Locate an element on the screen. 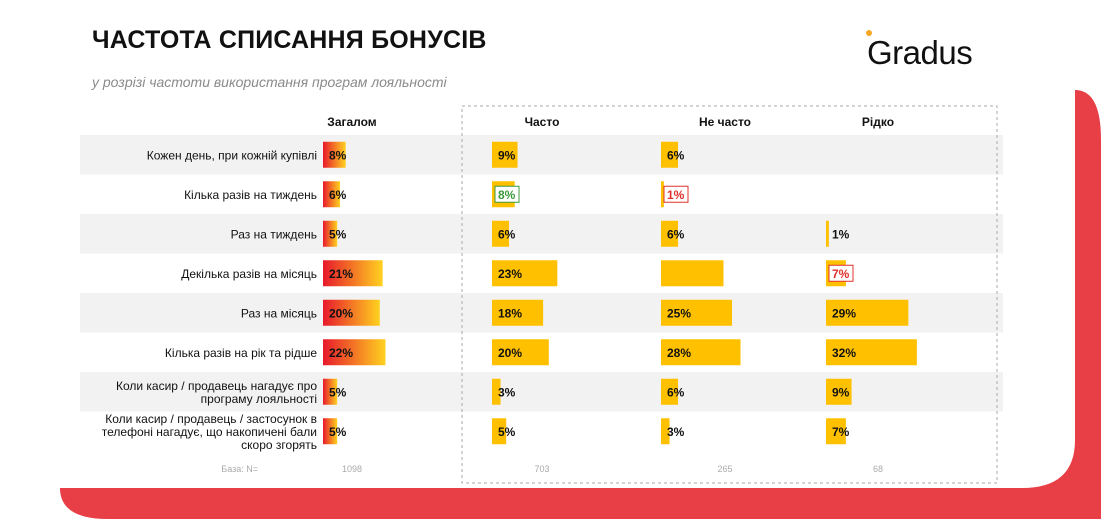  data-label: 18% is located at coordinates (510, 313).